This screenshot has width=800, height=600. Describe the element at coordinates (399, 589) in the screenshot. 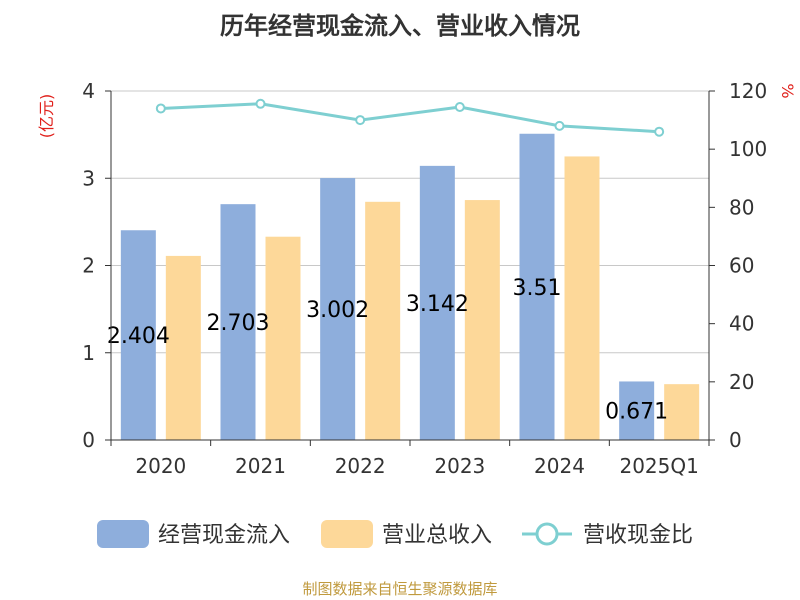

I see `source-note: 制图数据来自恒生聚源数据库` at that location.